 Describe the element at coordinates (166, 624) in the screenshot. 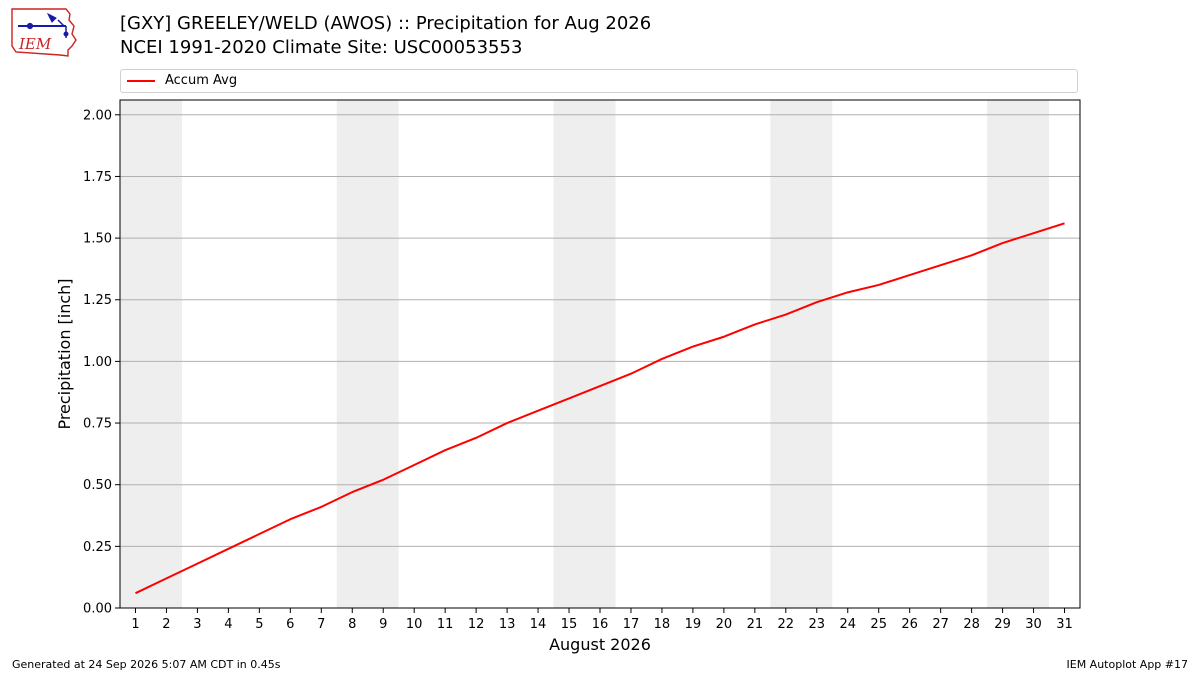

I see `x-tick-label-1: 2` at that location.